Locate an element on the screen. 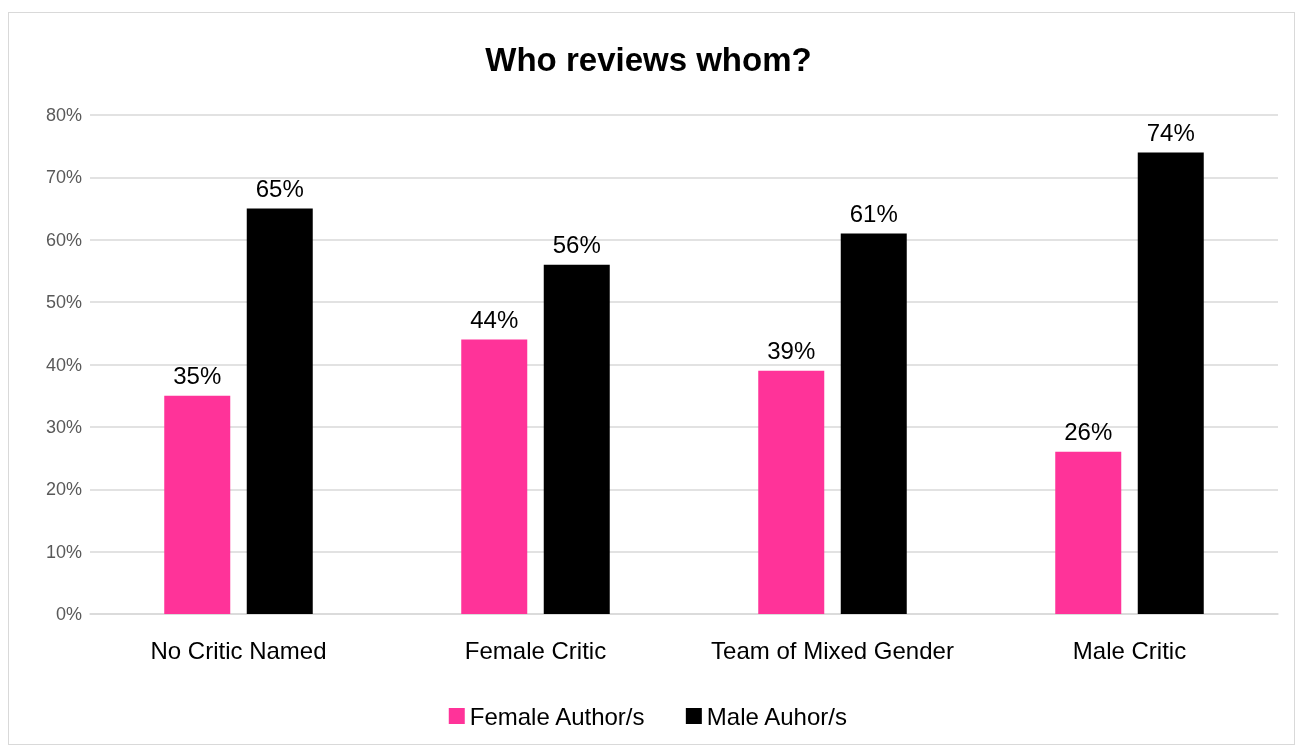  chart-title: Who reviews whom? is located at coordinates (648, 59).